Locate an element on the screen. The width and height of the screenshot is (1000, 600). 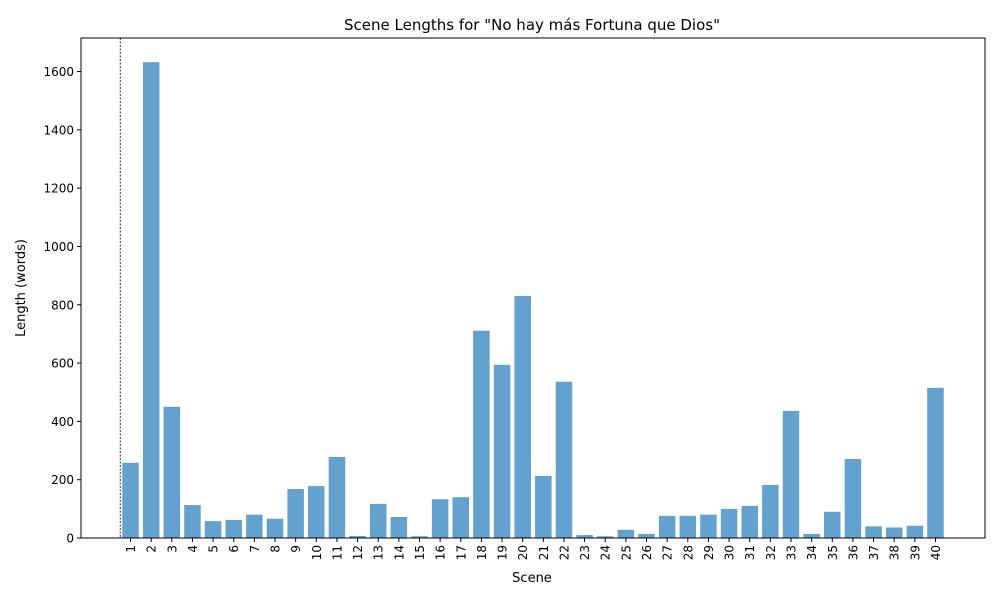
x-tick-label: 36 is located at coordinates (853, 552).